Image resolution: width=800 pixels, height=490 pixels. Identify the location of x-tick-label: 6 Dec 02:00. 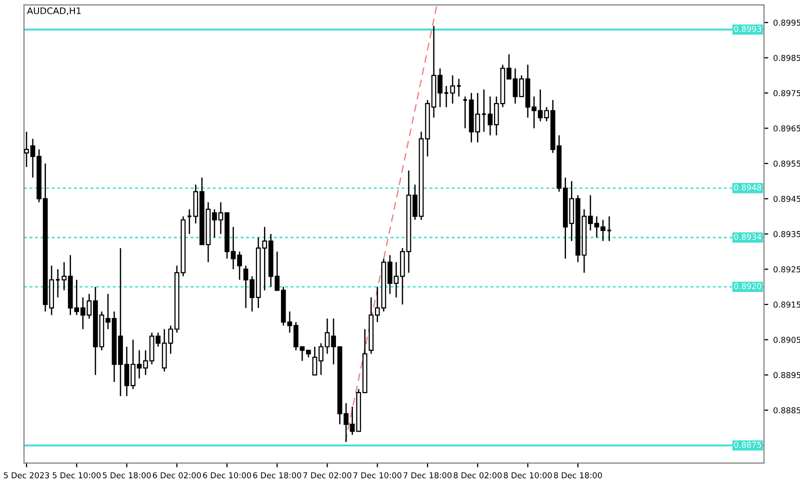
(176, 475).